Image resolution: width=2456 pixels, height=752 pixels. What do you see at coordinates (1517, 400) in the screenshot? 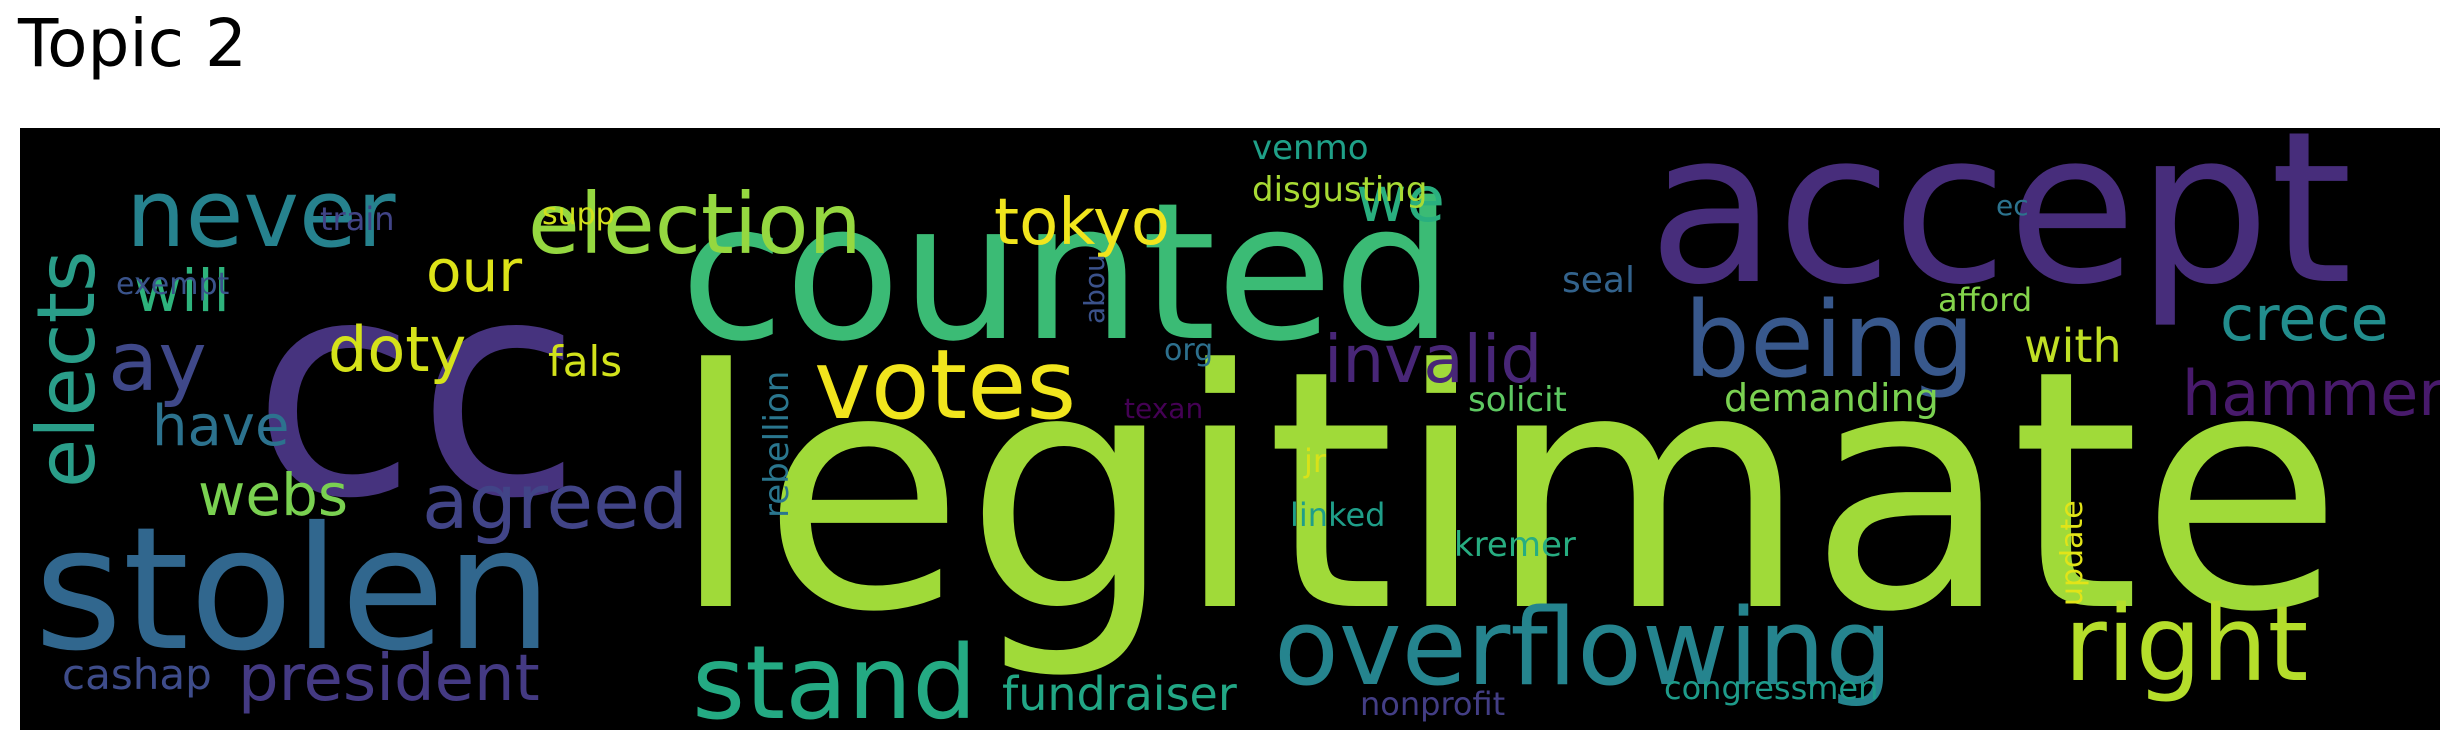
I see `word-solicit: solicit` at bounding box center [1517, 400].